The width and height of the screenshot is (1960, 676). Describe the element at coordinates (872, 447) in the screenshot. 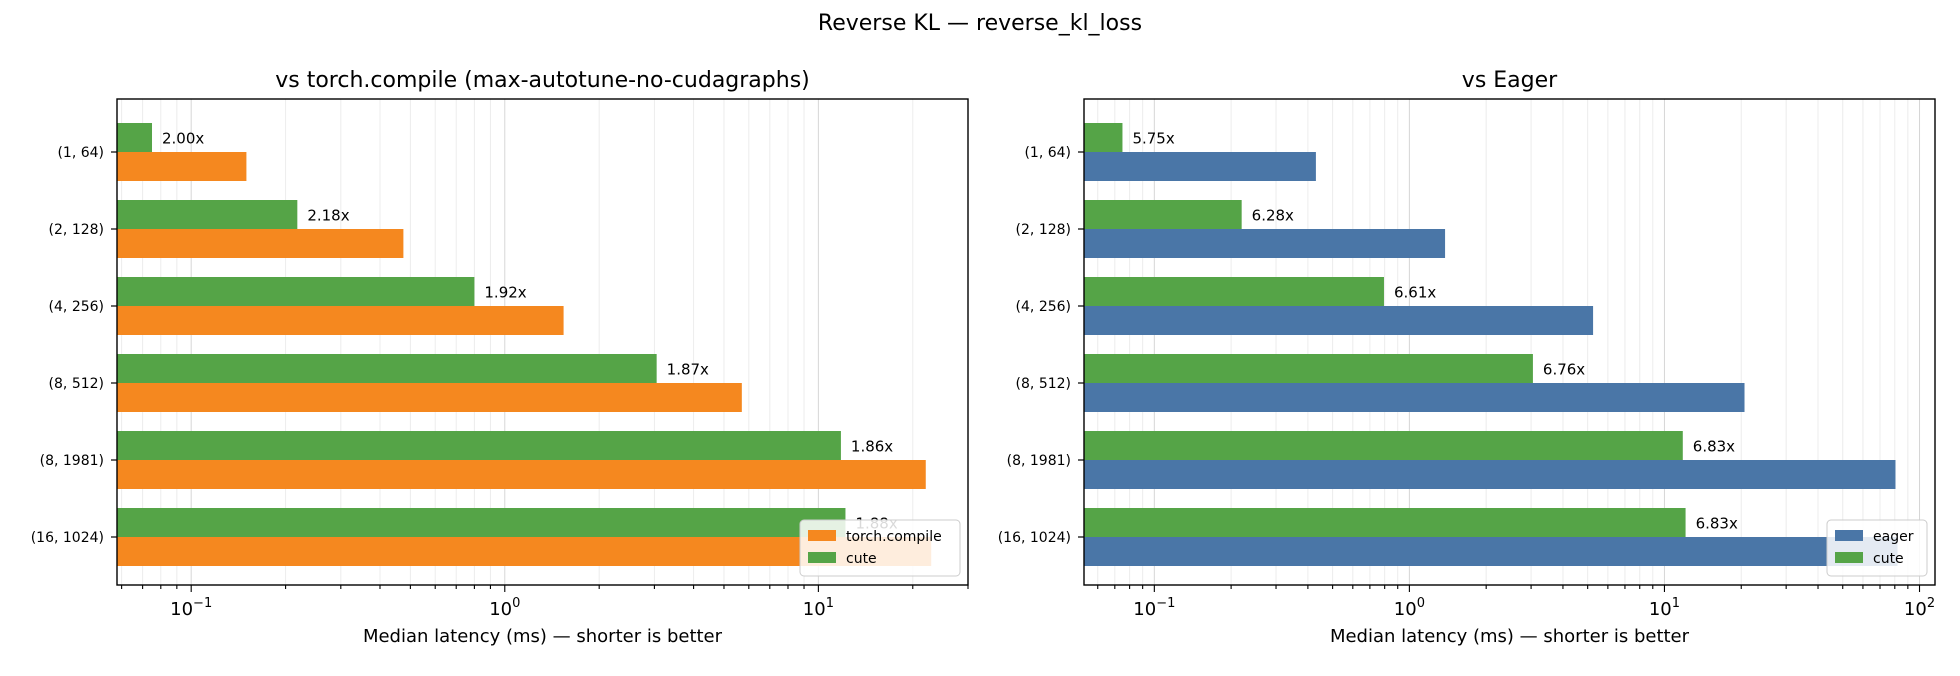

I see `speedup-label: 1.86x` at that location.